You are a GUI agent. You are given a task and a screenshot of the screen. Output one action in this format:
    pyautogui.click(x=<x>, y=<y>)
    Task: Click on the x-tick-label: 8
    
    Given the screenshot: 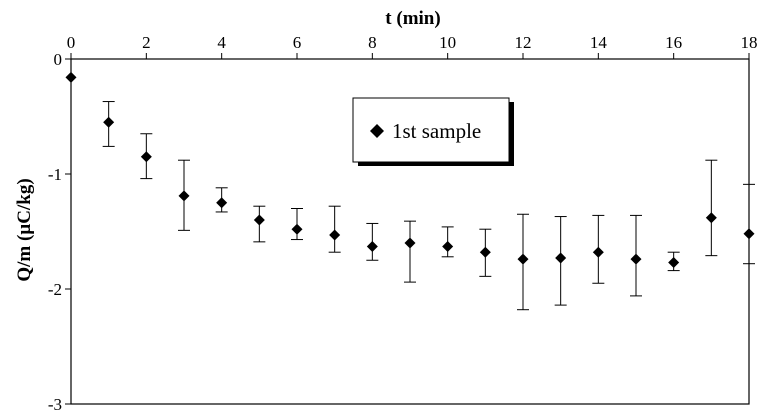 What is the action you would take?
    pyautogui.click(x=372, y=42)
    